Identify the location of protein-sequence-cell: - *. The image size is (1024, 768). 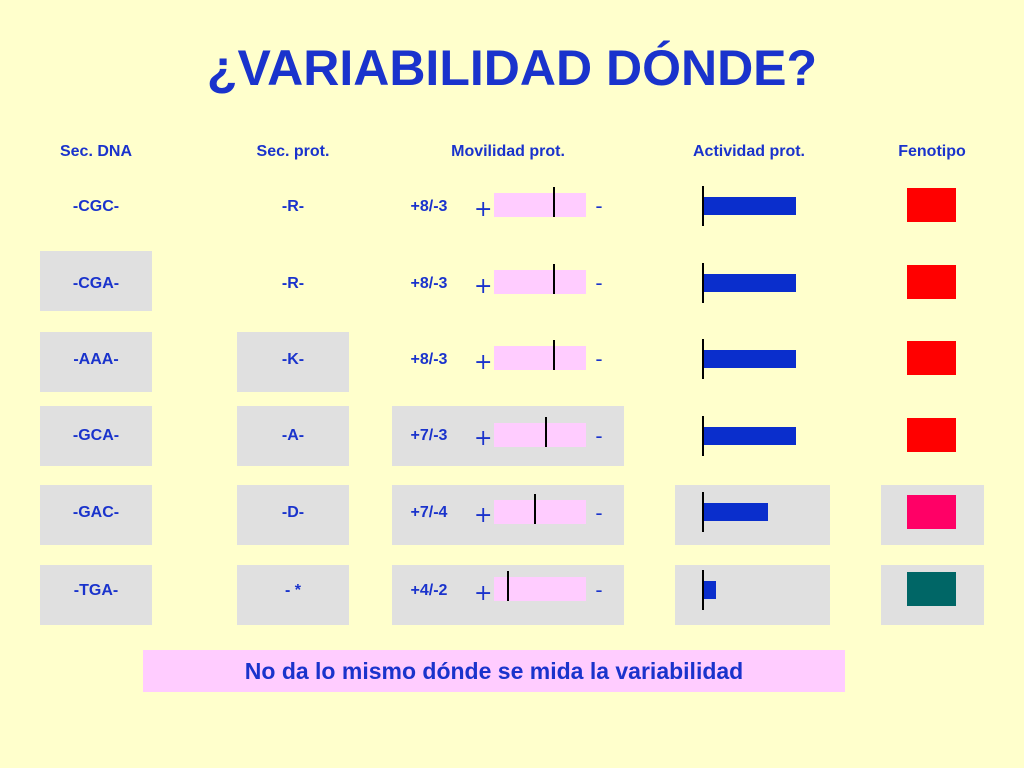
(293, 590).